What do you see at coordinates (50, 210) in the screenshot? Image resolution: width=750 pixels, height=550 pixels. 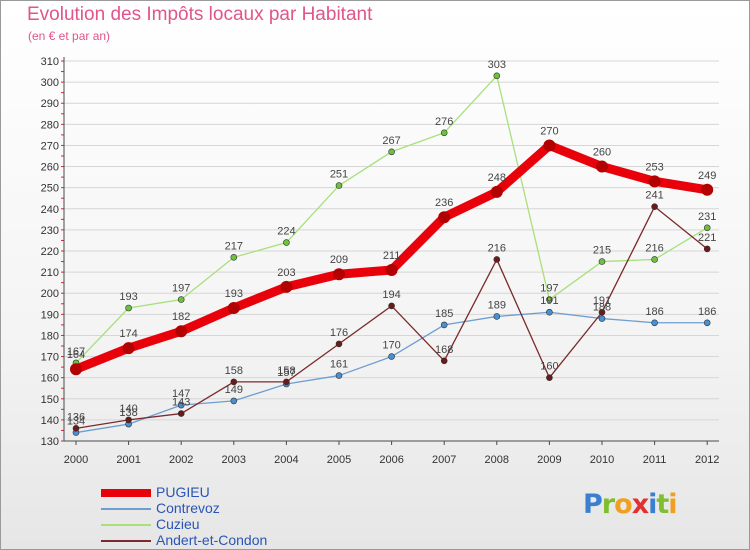 I see `y-tick-label: 240` at bounding box center [50, 210].